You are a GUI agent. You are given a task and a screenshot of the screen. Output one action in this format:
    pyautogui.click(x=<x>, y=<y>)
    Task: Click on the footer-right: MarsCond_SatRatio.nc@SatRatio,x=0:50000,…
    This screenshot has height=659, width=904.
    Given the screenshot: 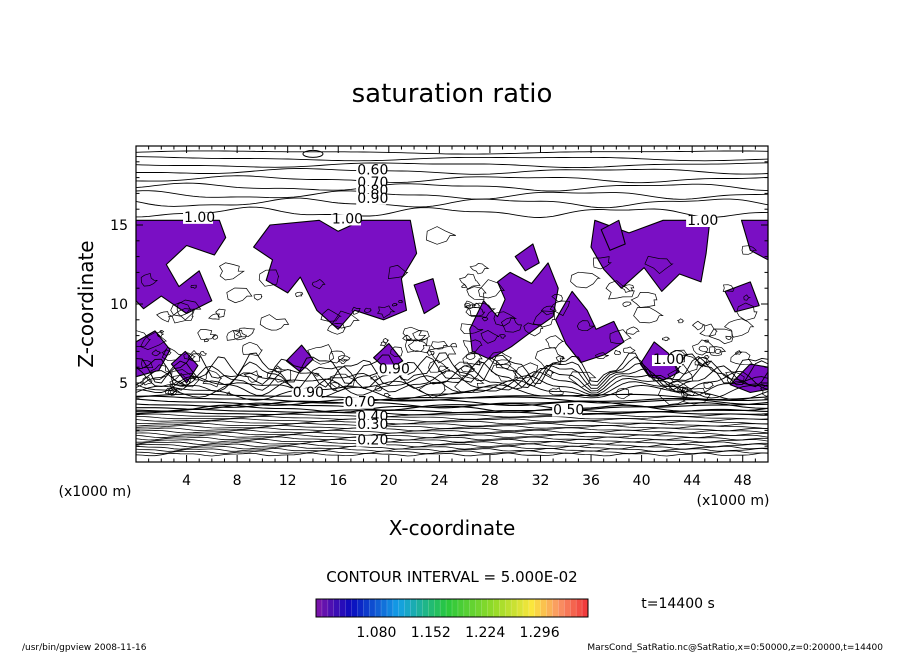 What is the action you would take?
    pyautogui.click(x=735, y=648)
    